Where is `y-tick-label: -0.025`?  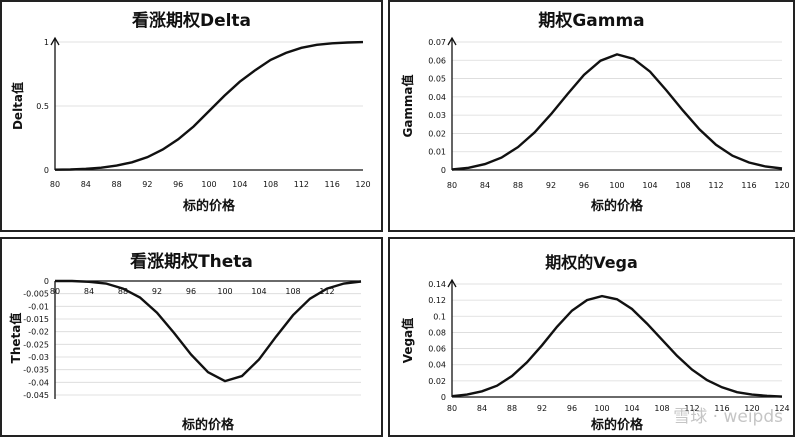
y-tick-label: -0.025 is located at coordinates (36, 344).